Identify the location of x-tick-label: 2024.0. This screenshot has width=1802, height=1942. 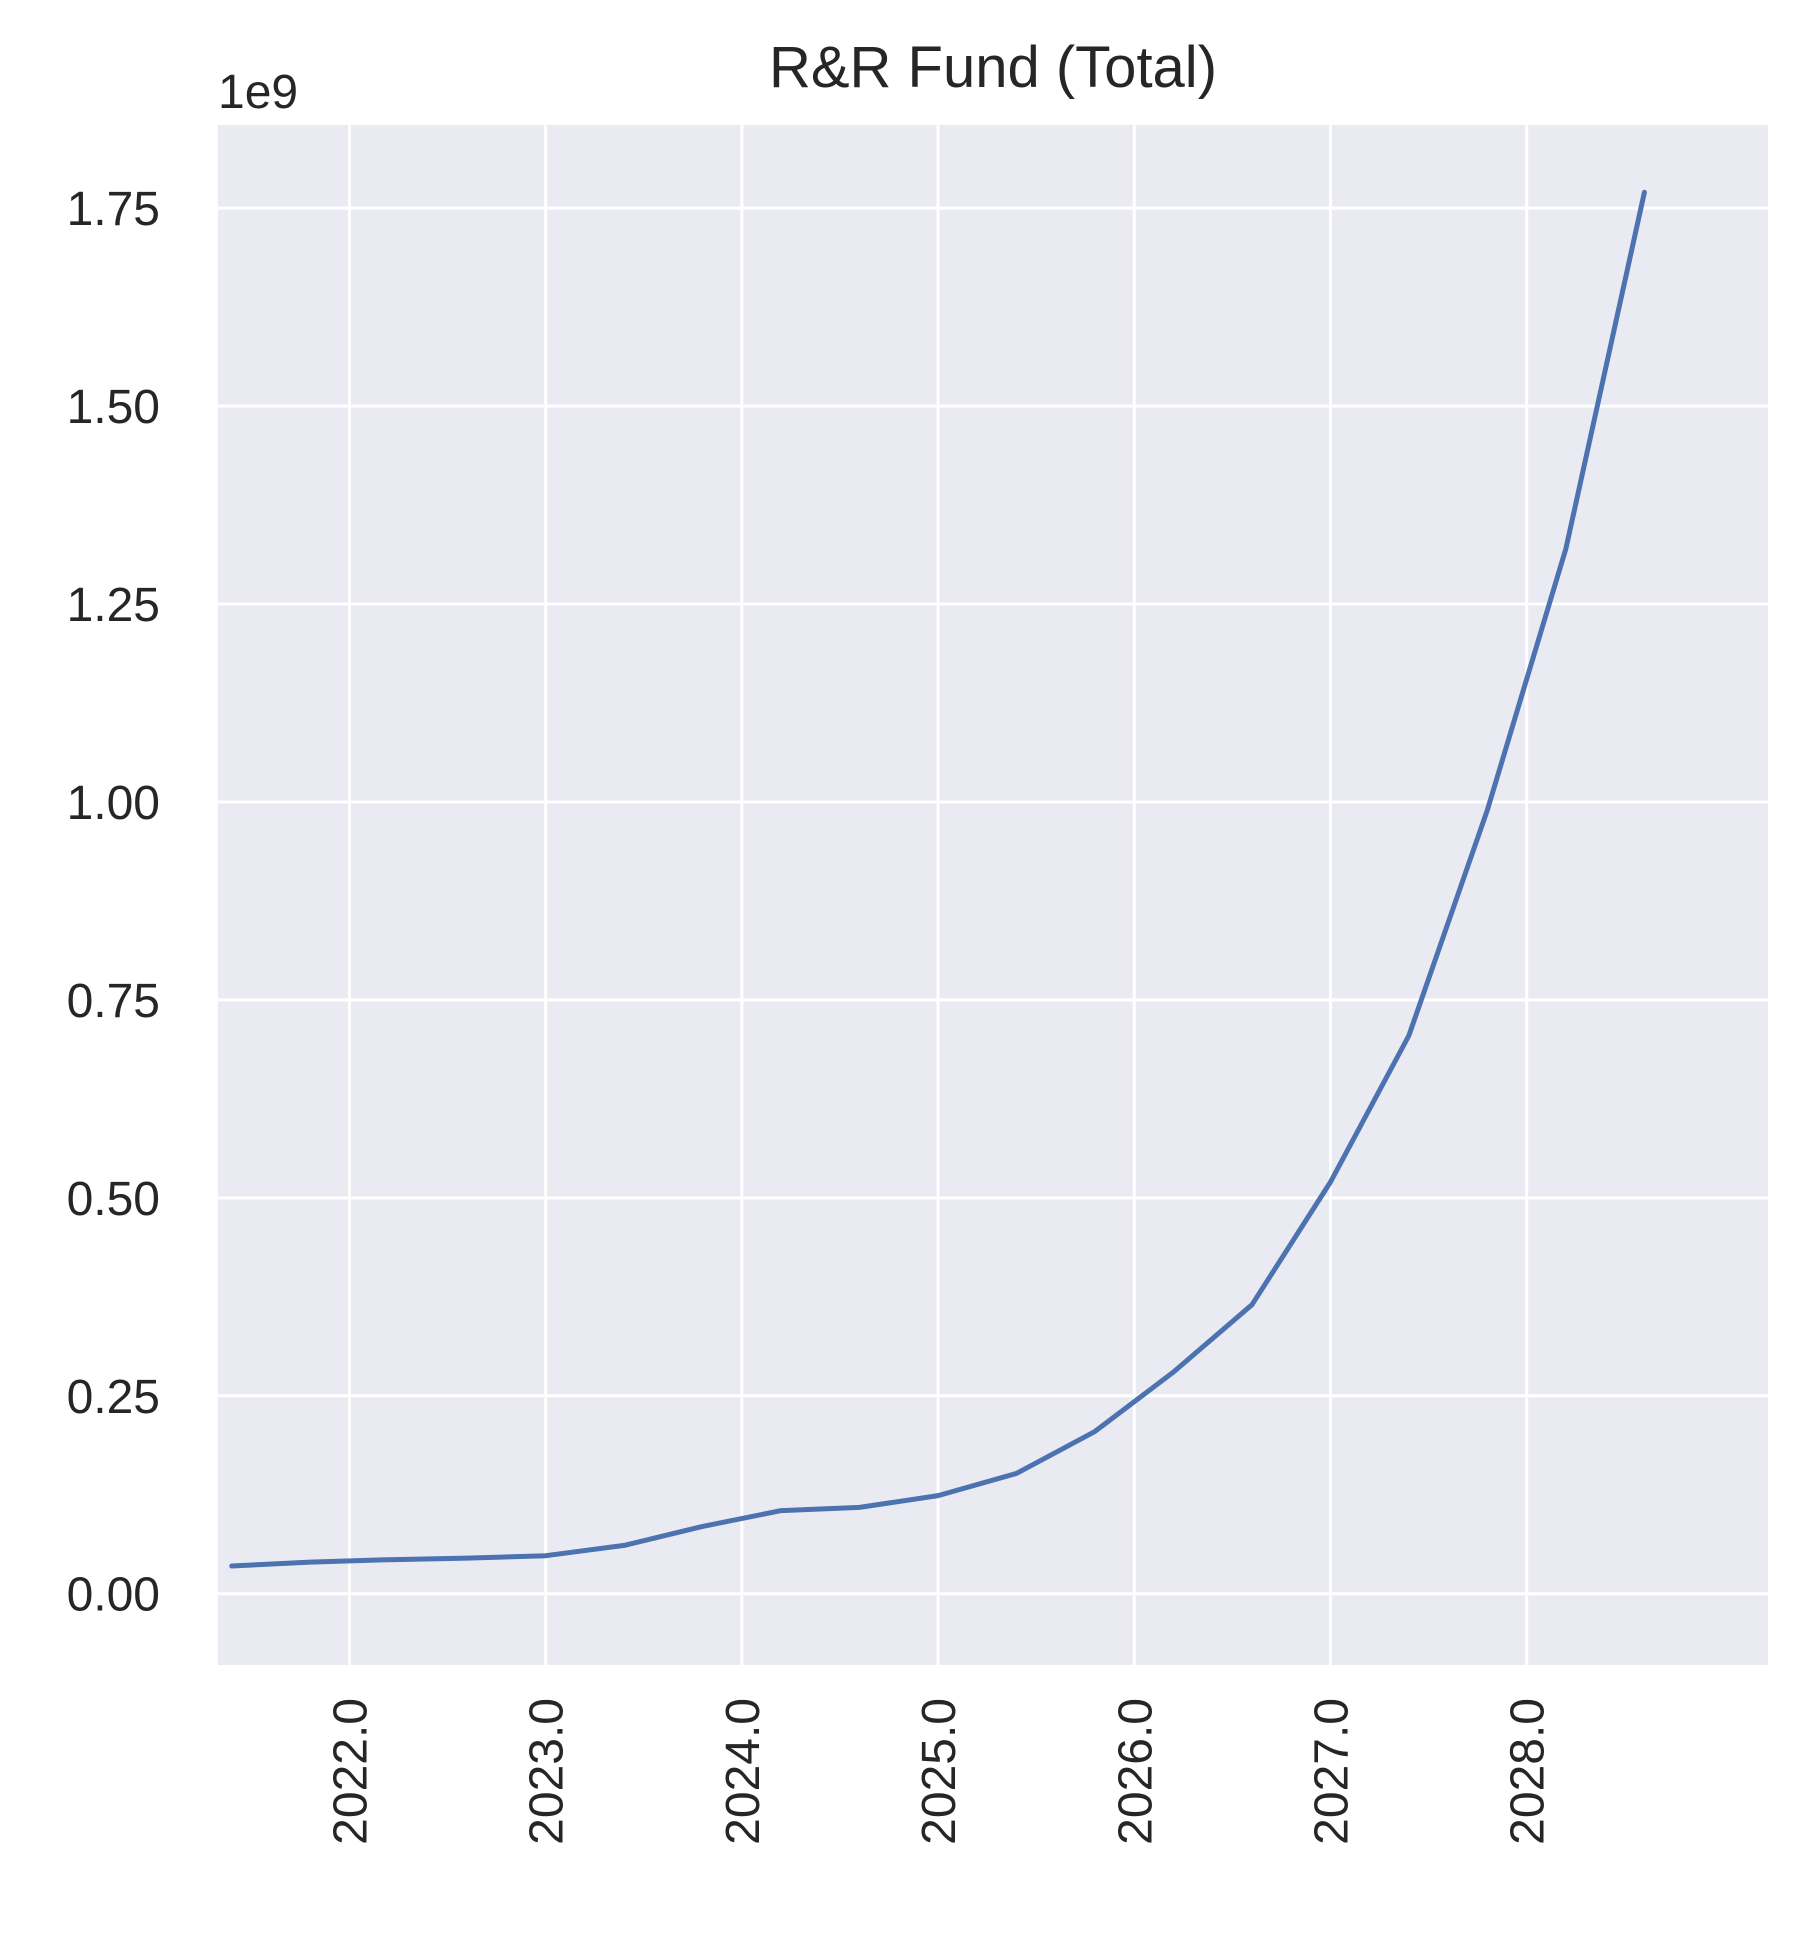
(743, 1771).